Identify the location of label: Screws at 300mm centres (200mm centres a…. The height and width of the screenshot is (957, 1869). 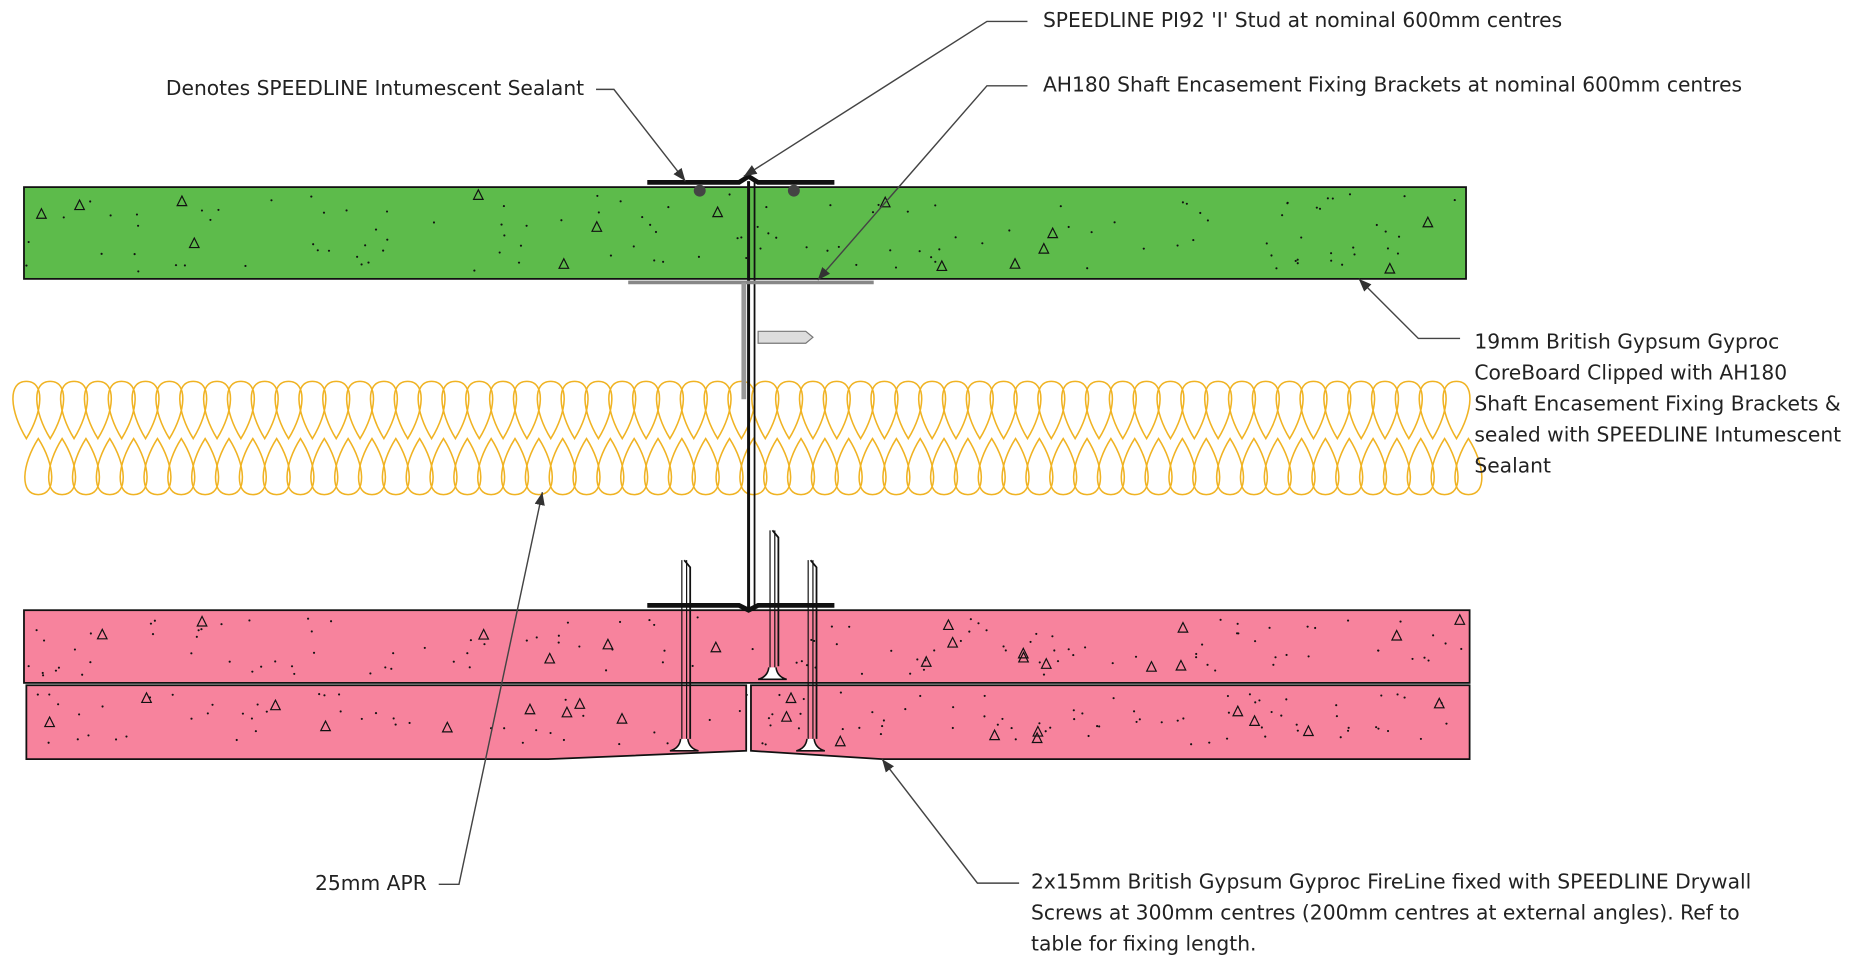
(1385, 913).